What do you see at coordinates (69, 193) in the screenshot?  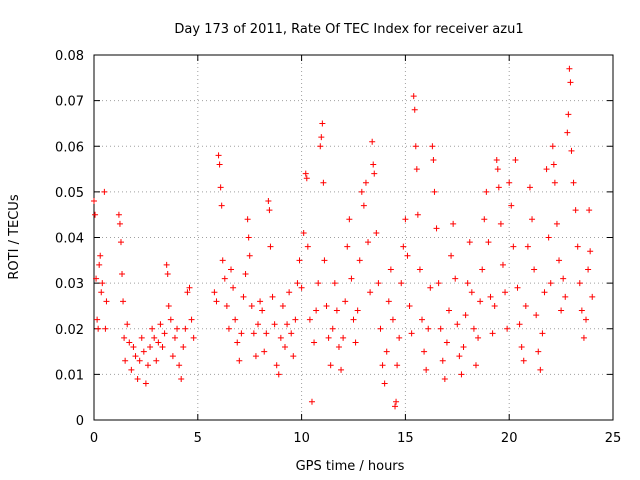 I see `y-tick-label: 0.05` at bounding box center [69, 193].